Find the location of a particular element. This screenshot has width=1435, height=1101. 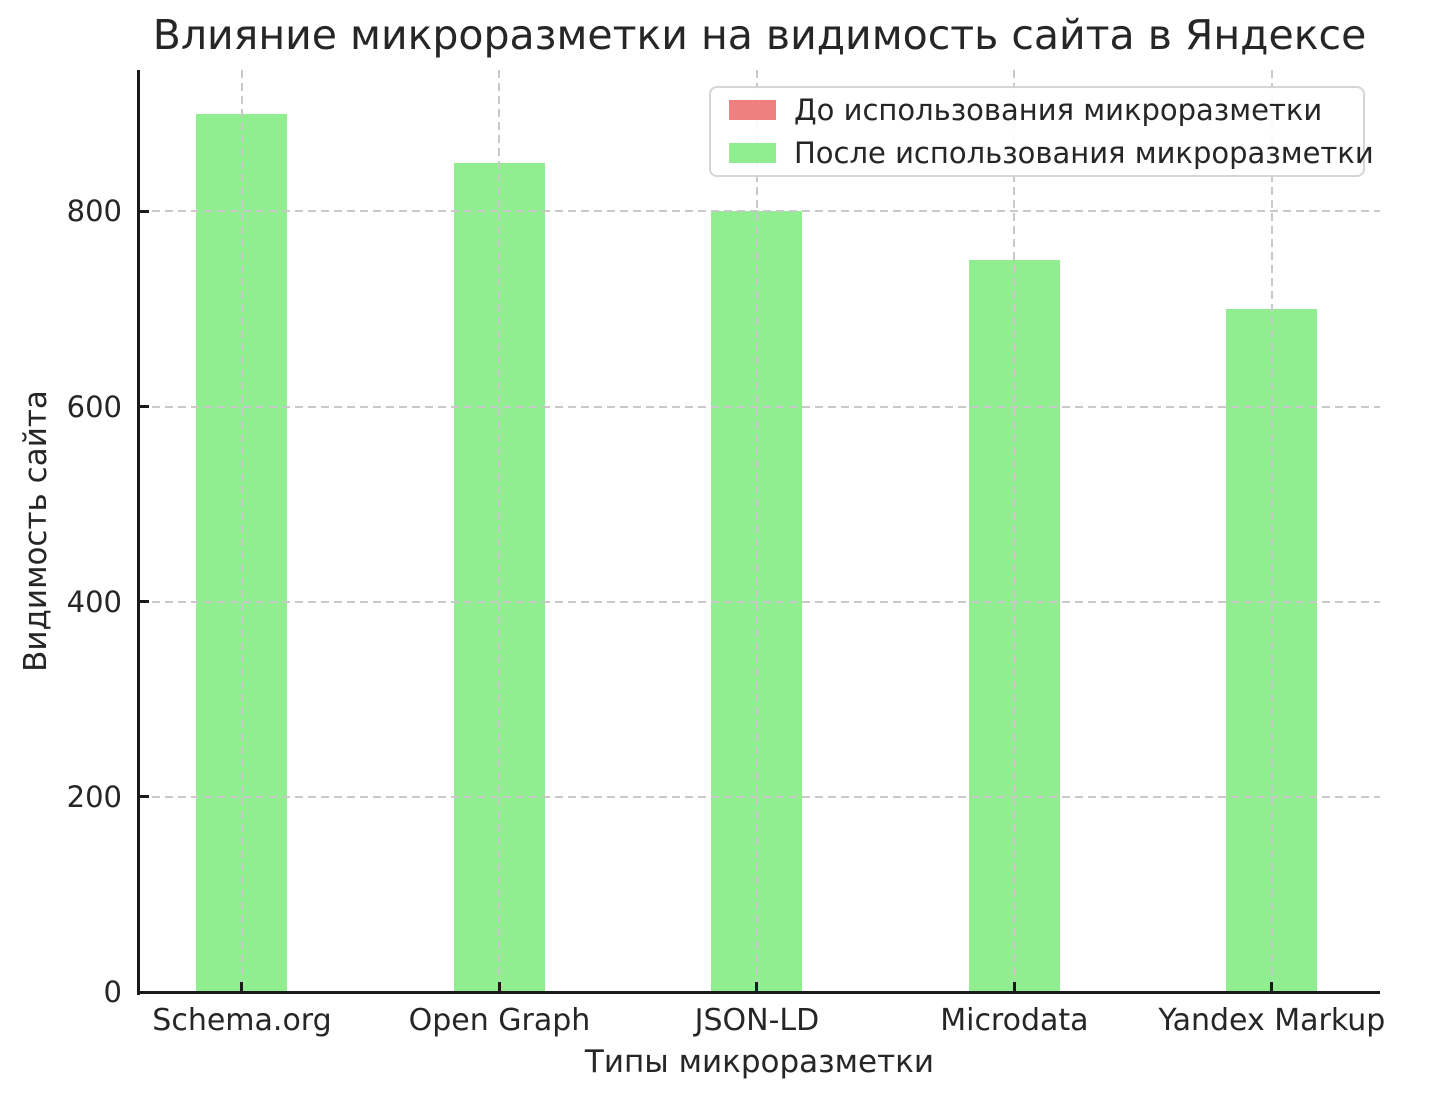

legend-item-after: После использования микроразметки is located at coordinates (1051, 153).